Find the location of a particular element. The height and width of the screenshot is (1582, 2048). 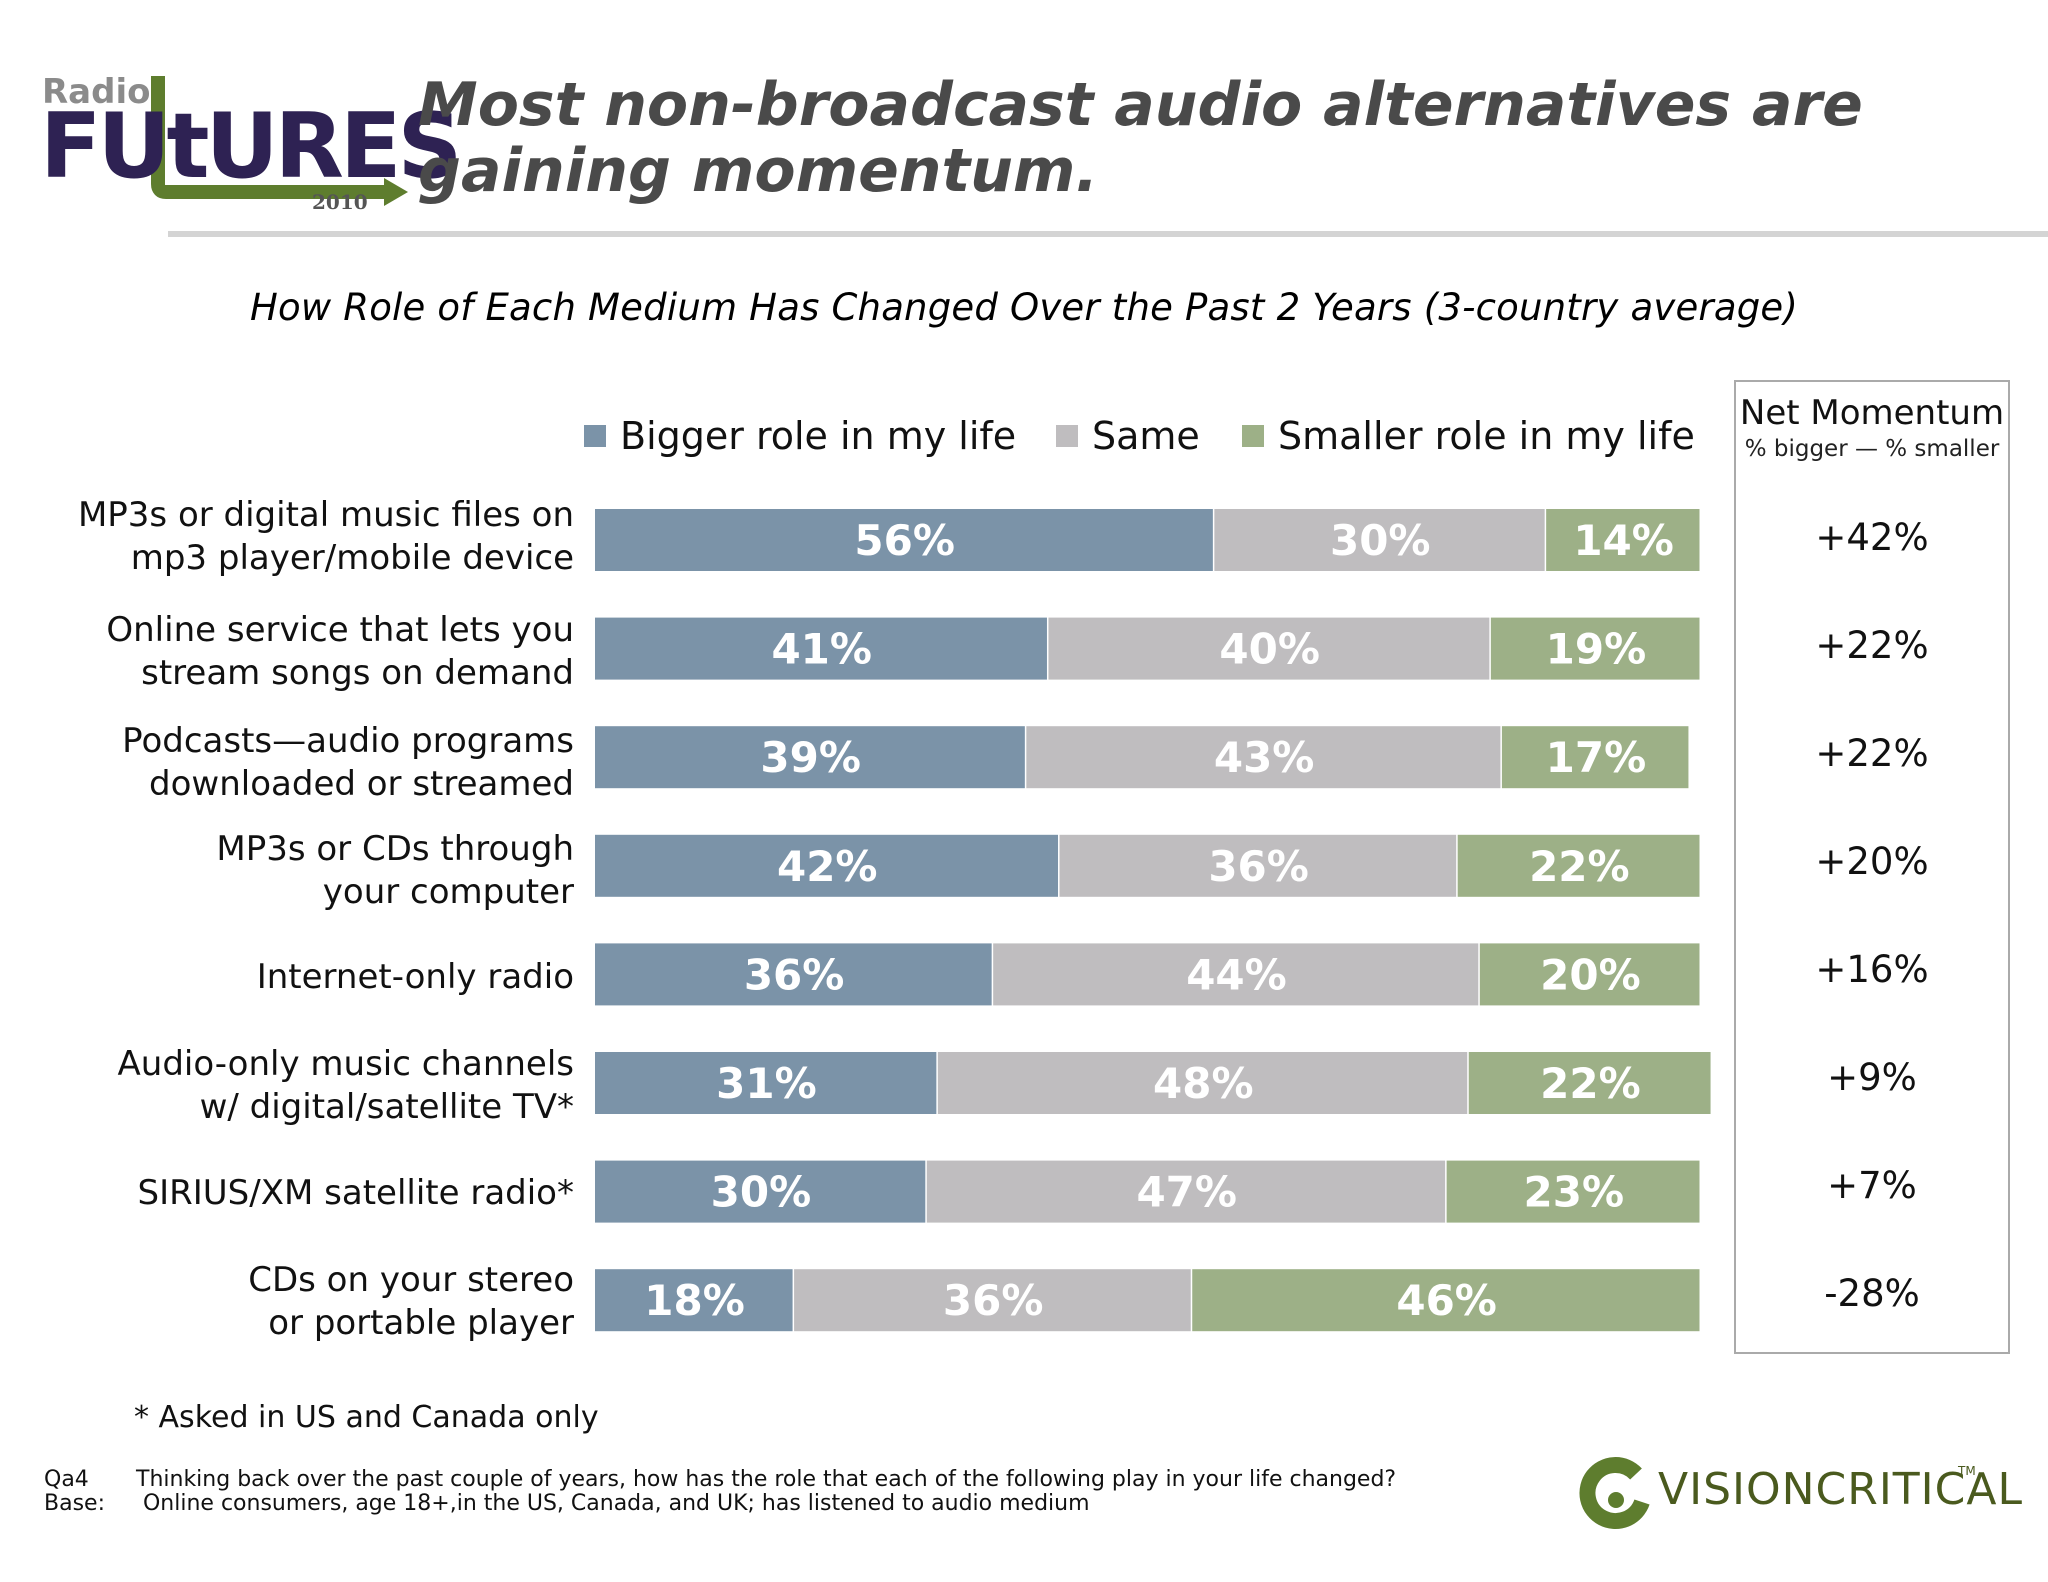

net-momentum-value: +7% is located at coordinates (1872, 1185).